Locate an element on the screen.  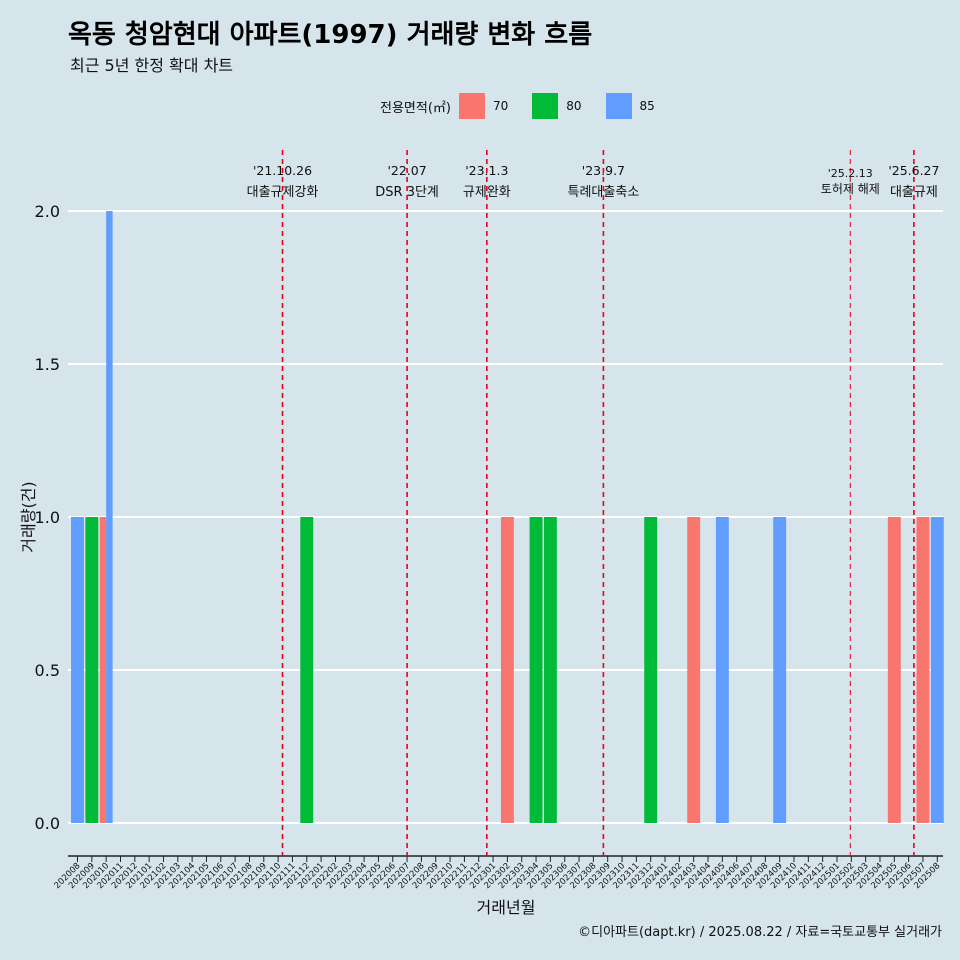
event-date: '22.07 is located at coordinates (406, 170).